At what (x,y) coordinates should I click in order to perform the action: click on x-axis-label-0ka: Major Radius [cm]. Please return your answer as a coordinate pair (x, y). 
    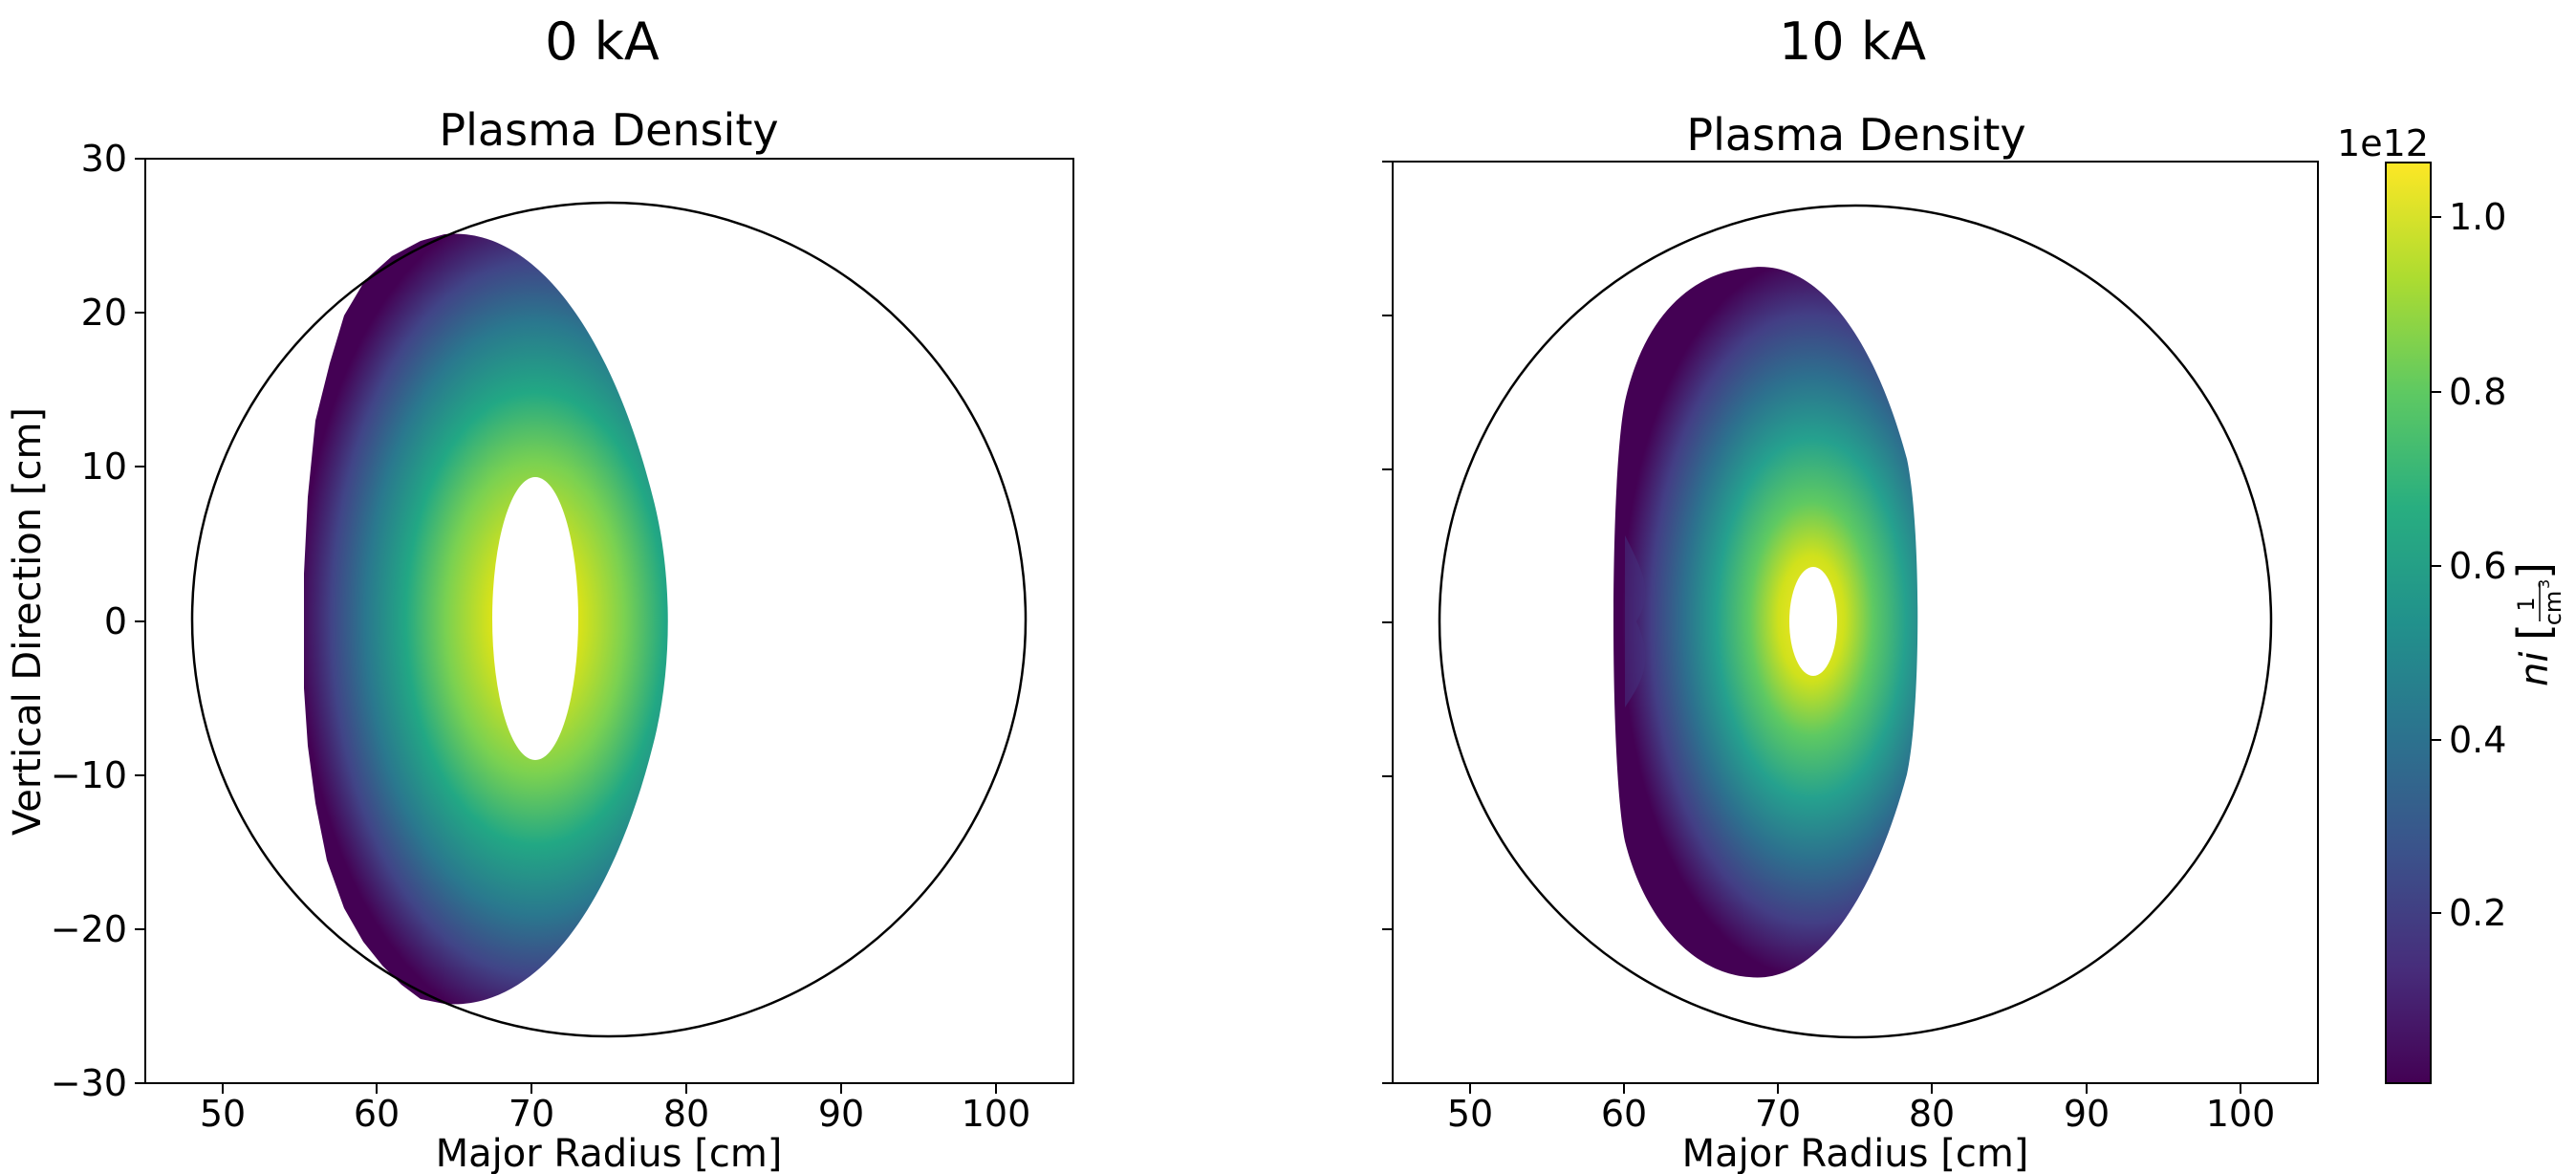
    Looking at the image, I should click on (609, 1153).